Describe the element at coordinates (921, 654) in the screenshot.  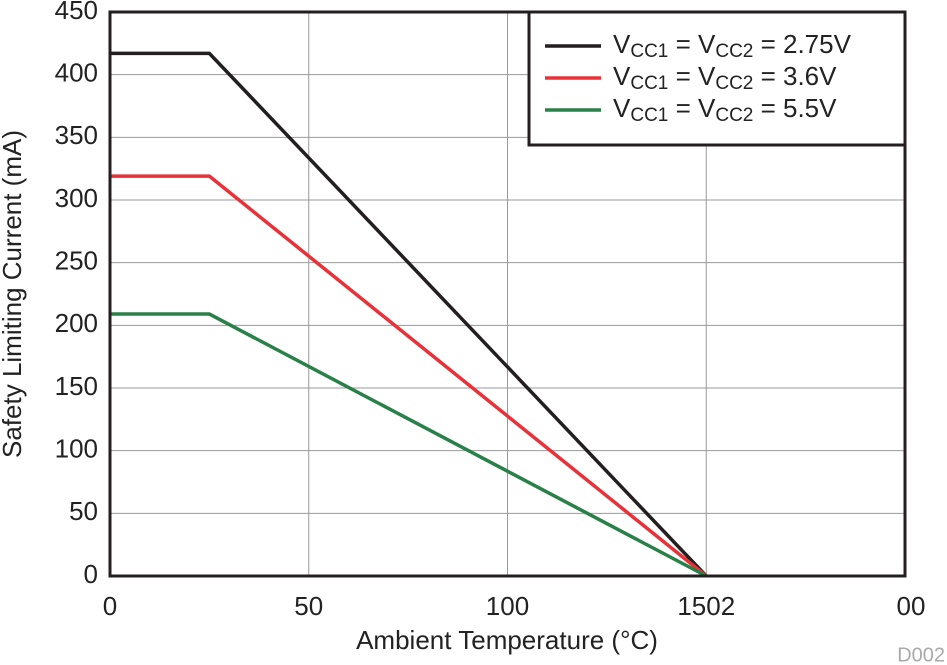
I see `footnote: D002` at that location.